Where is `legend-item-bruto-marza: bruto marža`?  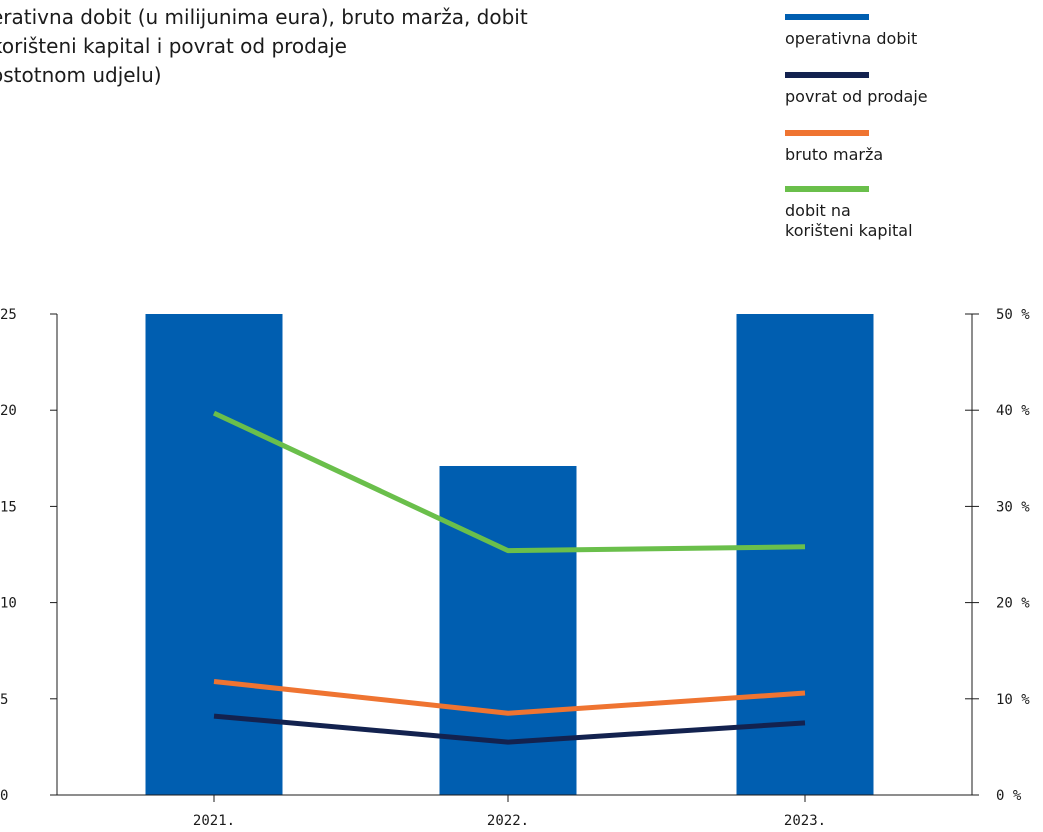 legend-item-bruto-marza: bruto marža is located at coordinates (834, 147).